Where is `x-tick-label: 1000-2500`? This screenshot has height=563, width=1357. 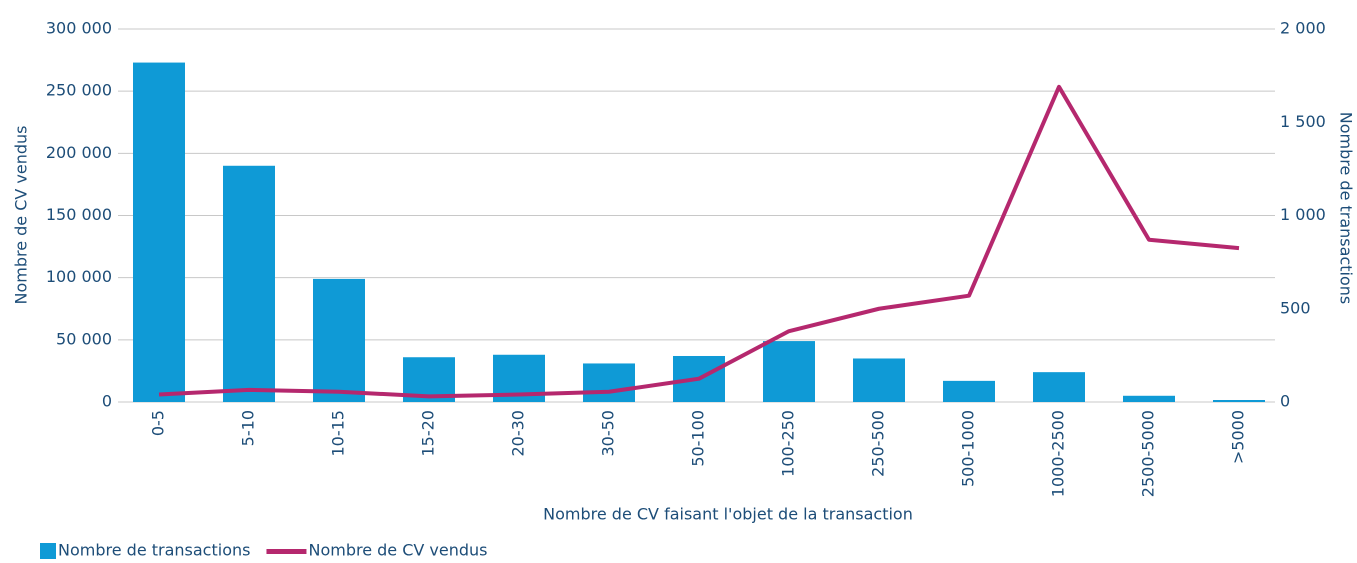 x-tick-label: 1000-2500 is located at coordinates (1058, 453).